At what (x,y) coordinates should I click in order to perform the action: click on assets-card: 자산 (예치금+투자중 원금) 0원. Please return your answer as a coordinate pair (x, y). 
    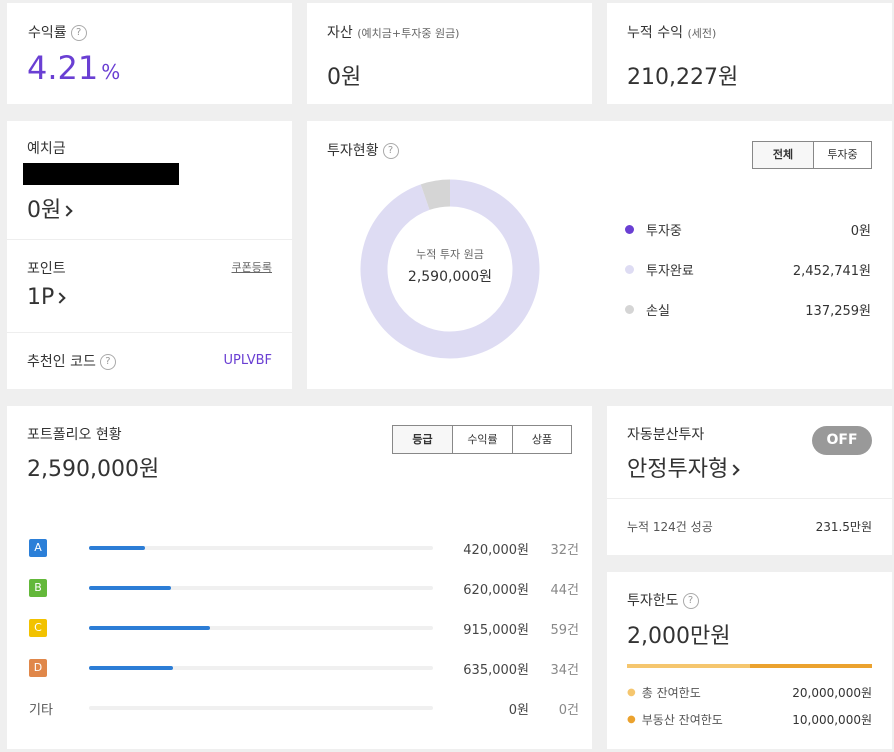
    Looking at the image, I should click on (449, 53).